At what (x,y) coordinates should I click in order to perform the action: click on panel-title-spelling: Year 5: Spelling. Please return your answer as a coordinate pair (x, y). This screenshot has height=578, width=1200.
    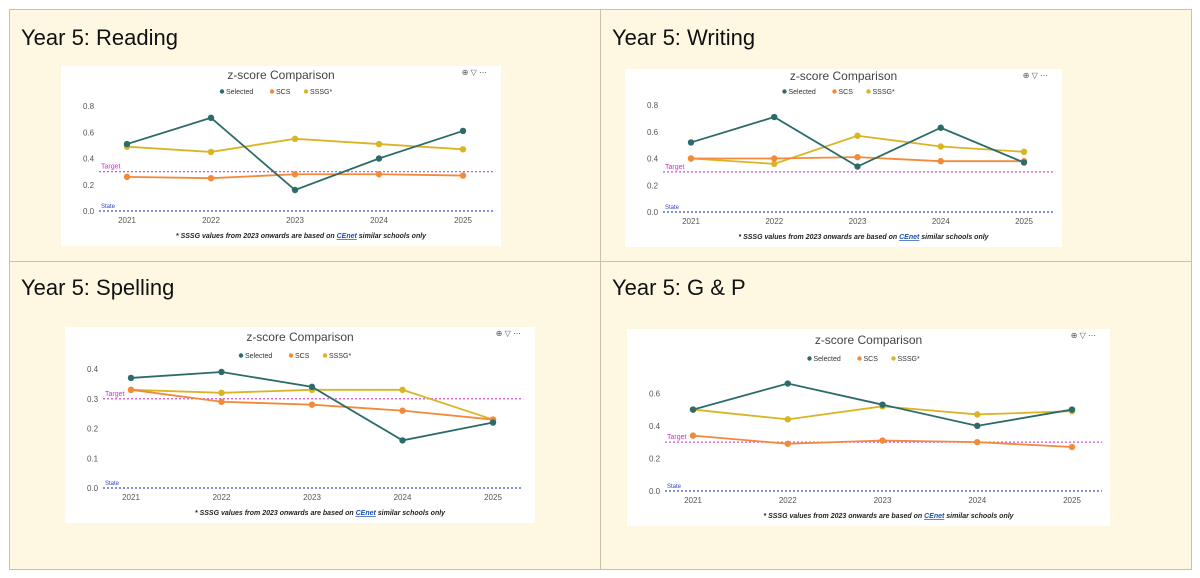
    Looking at the image, I should click on (98, 287).